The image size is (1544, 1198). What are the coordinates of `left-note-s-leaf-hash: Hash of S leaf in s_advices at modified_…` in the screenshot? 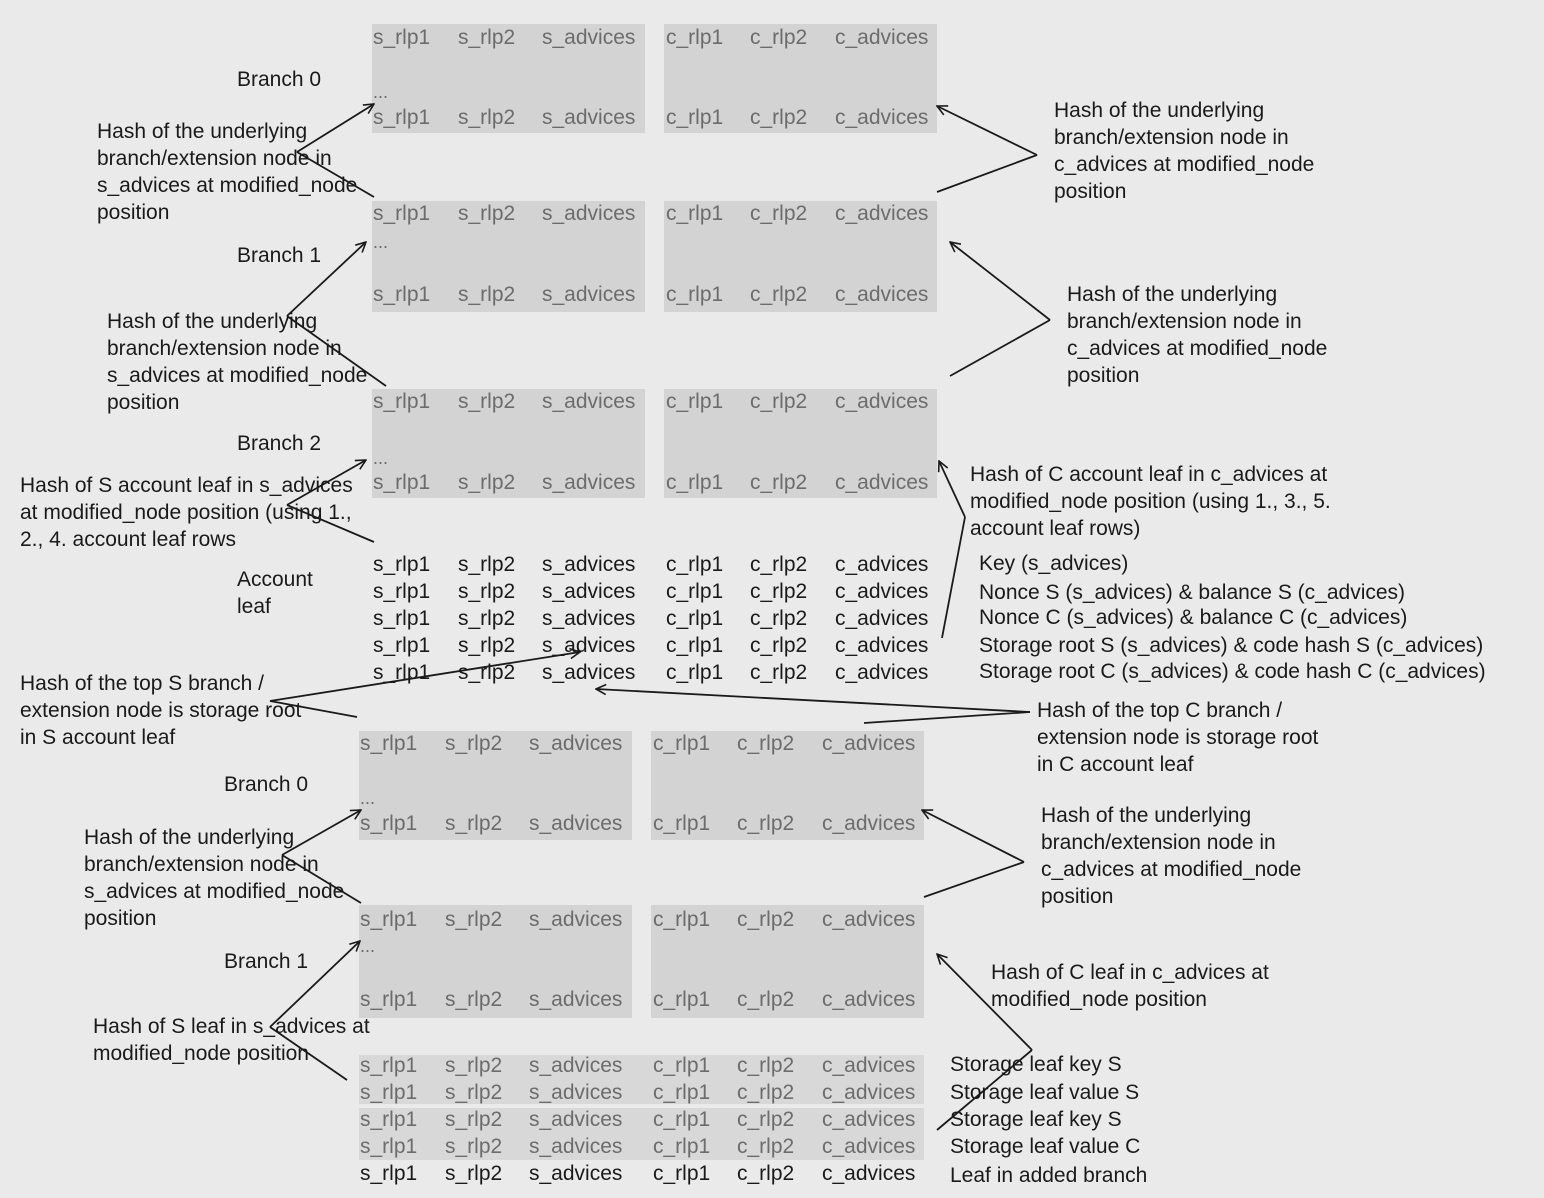 It's located at (231, 1040).